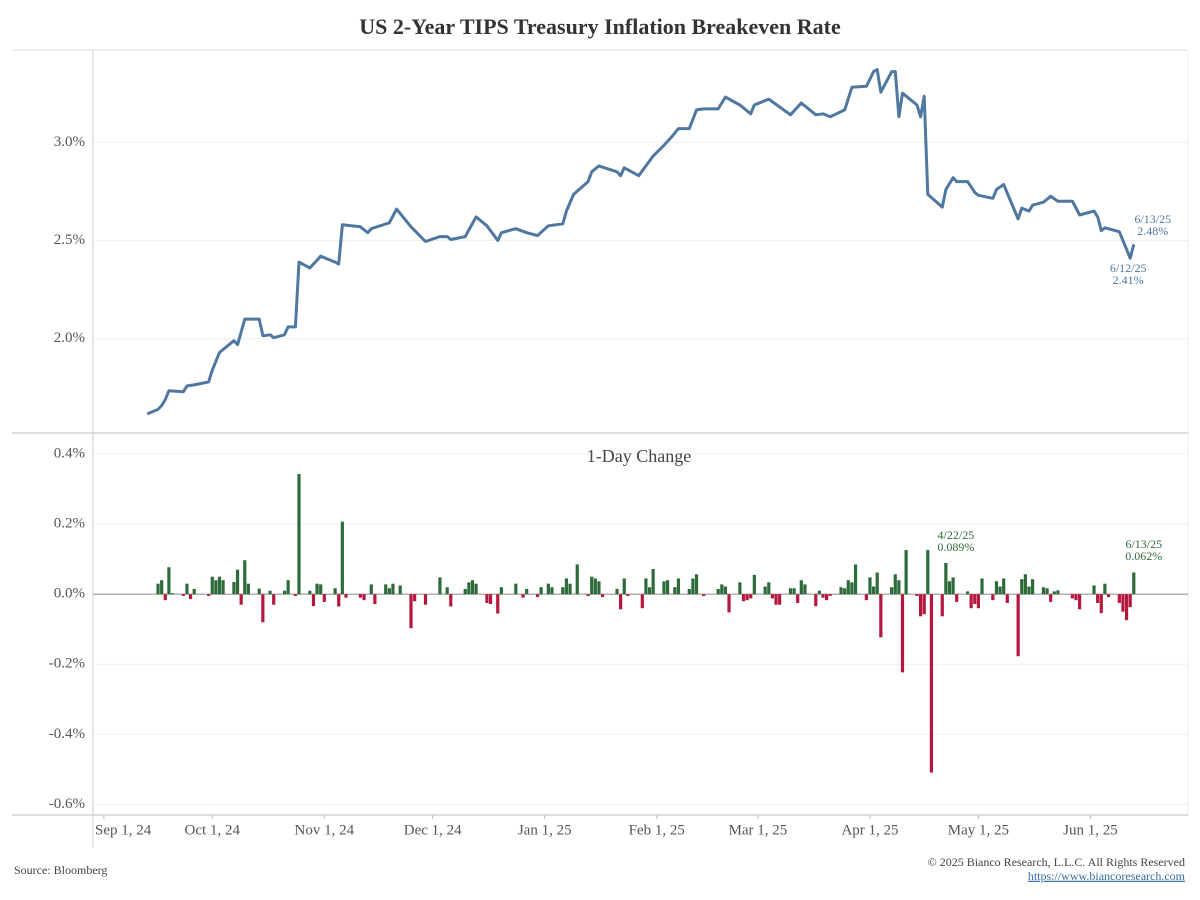 Image resolution: width=1200 pixels, height=900 pixels. Describe the element at coordinates (955, 547) in the screenshot. I see `annotation-value: 0.089%` at that location.